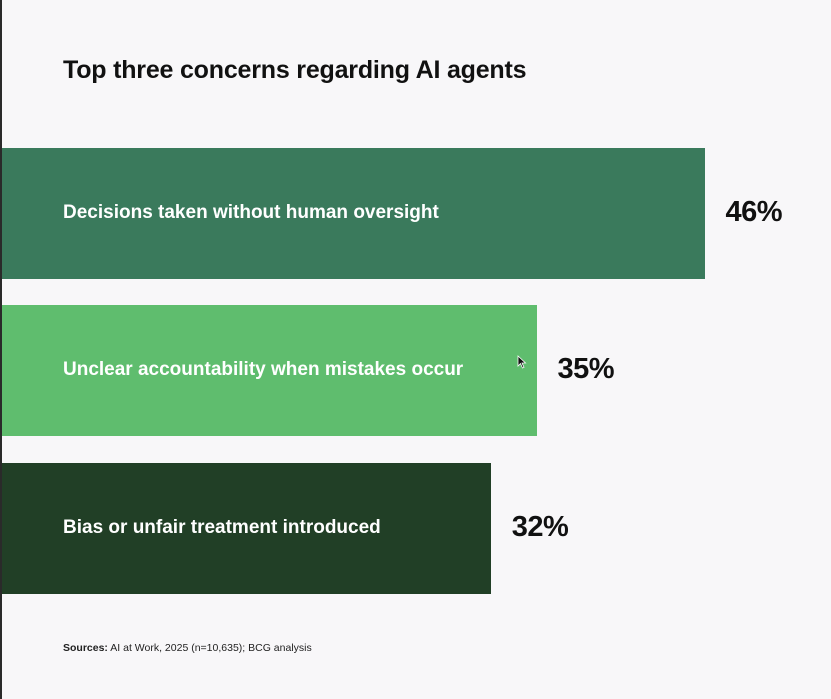 This screenshot has width=831, height=699. What do you see at coordinates (295, 70) in the screenshot?
I see `chart-title: Top three concerns regarding AI agents` at bounding box center [295, 70].